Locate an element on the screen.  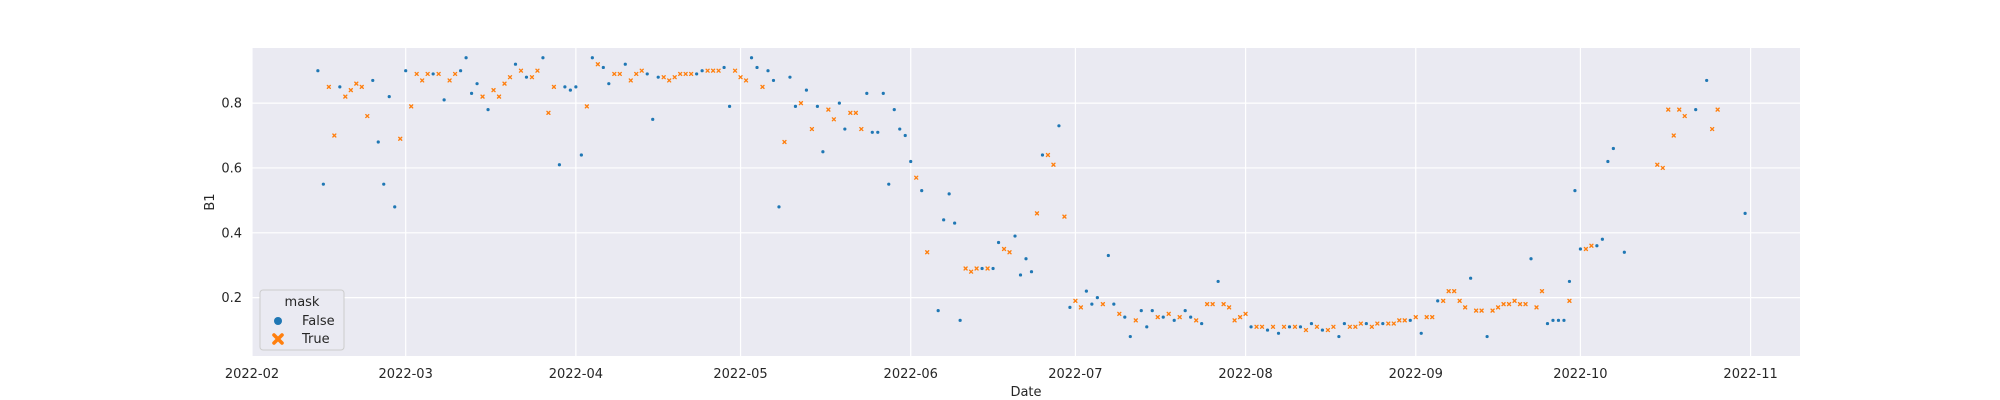
legend-entries: False True is located at coordinates (303, 330).